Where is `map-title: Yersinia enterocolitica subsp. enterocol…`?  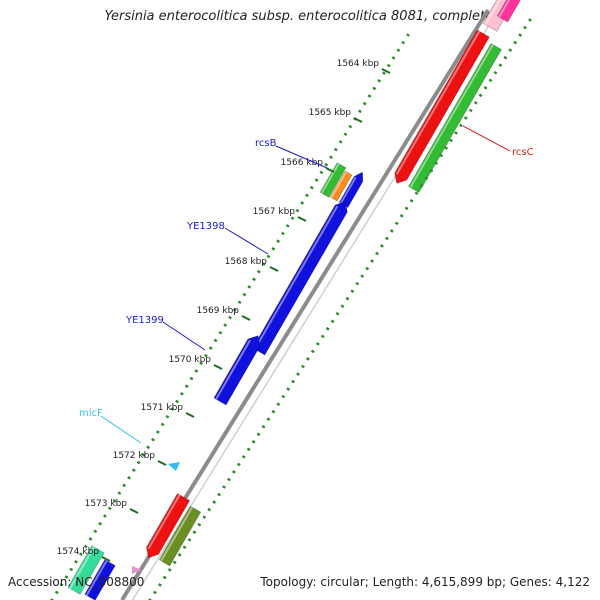
map-title: Yersinia enterocolitica subsp. enterocol… is located at coordinates (305, 16).